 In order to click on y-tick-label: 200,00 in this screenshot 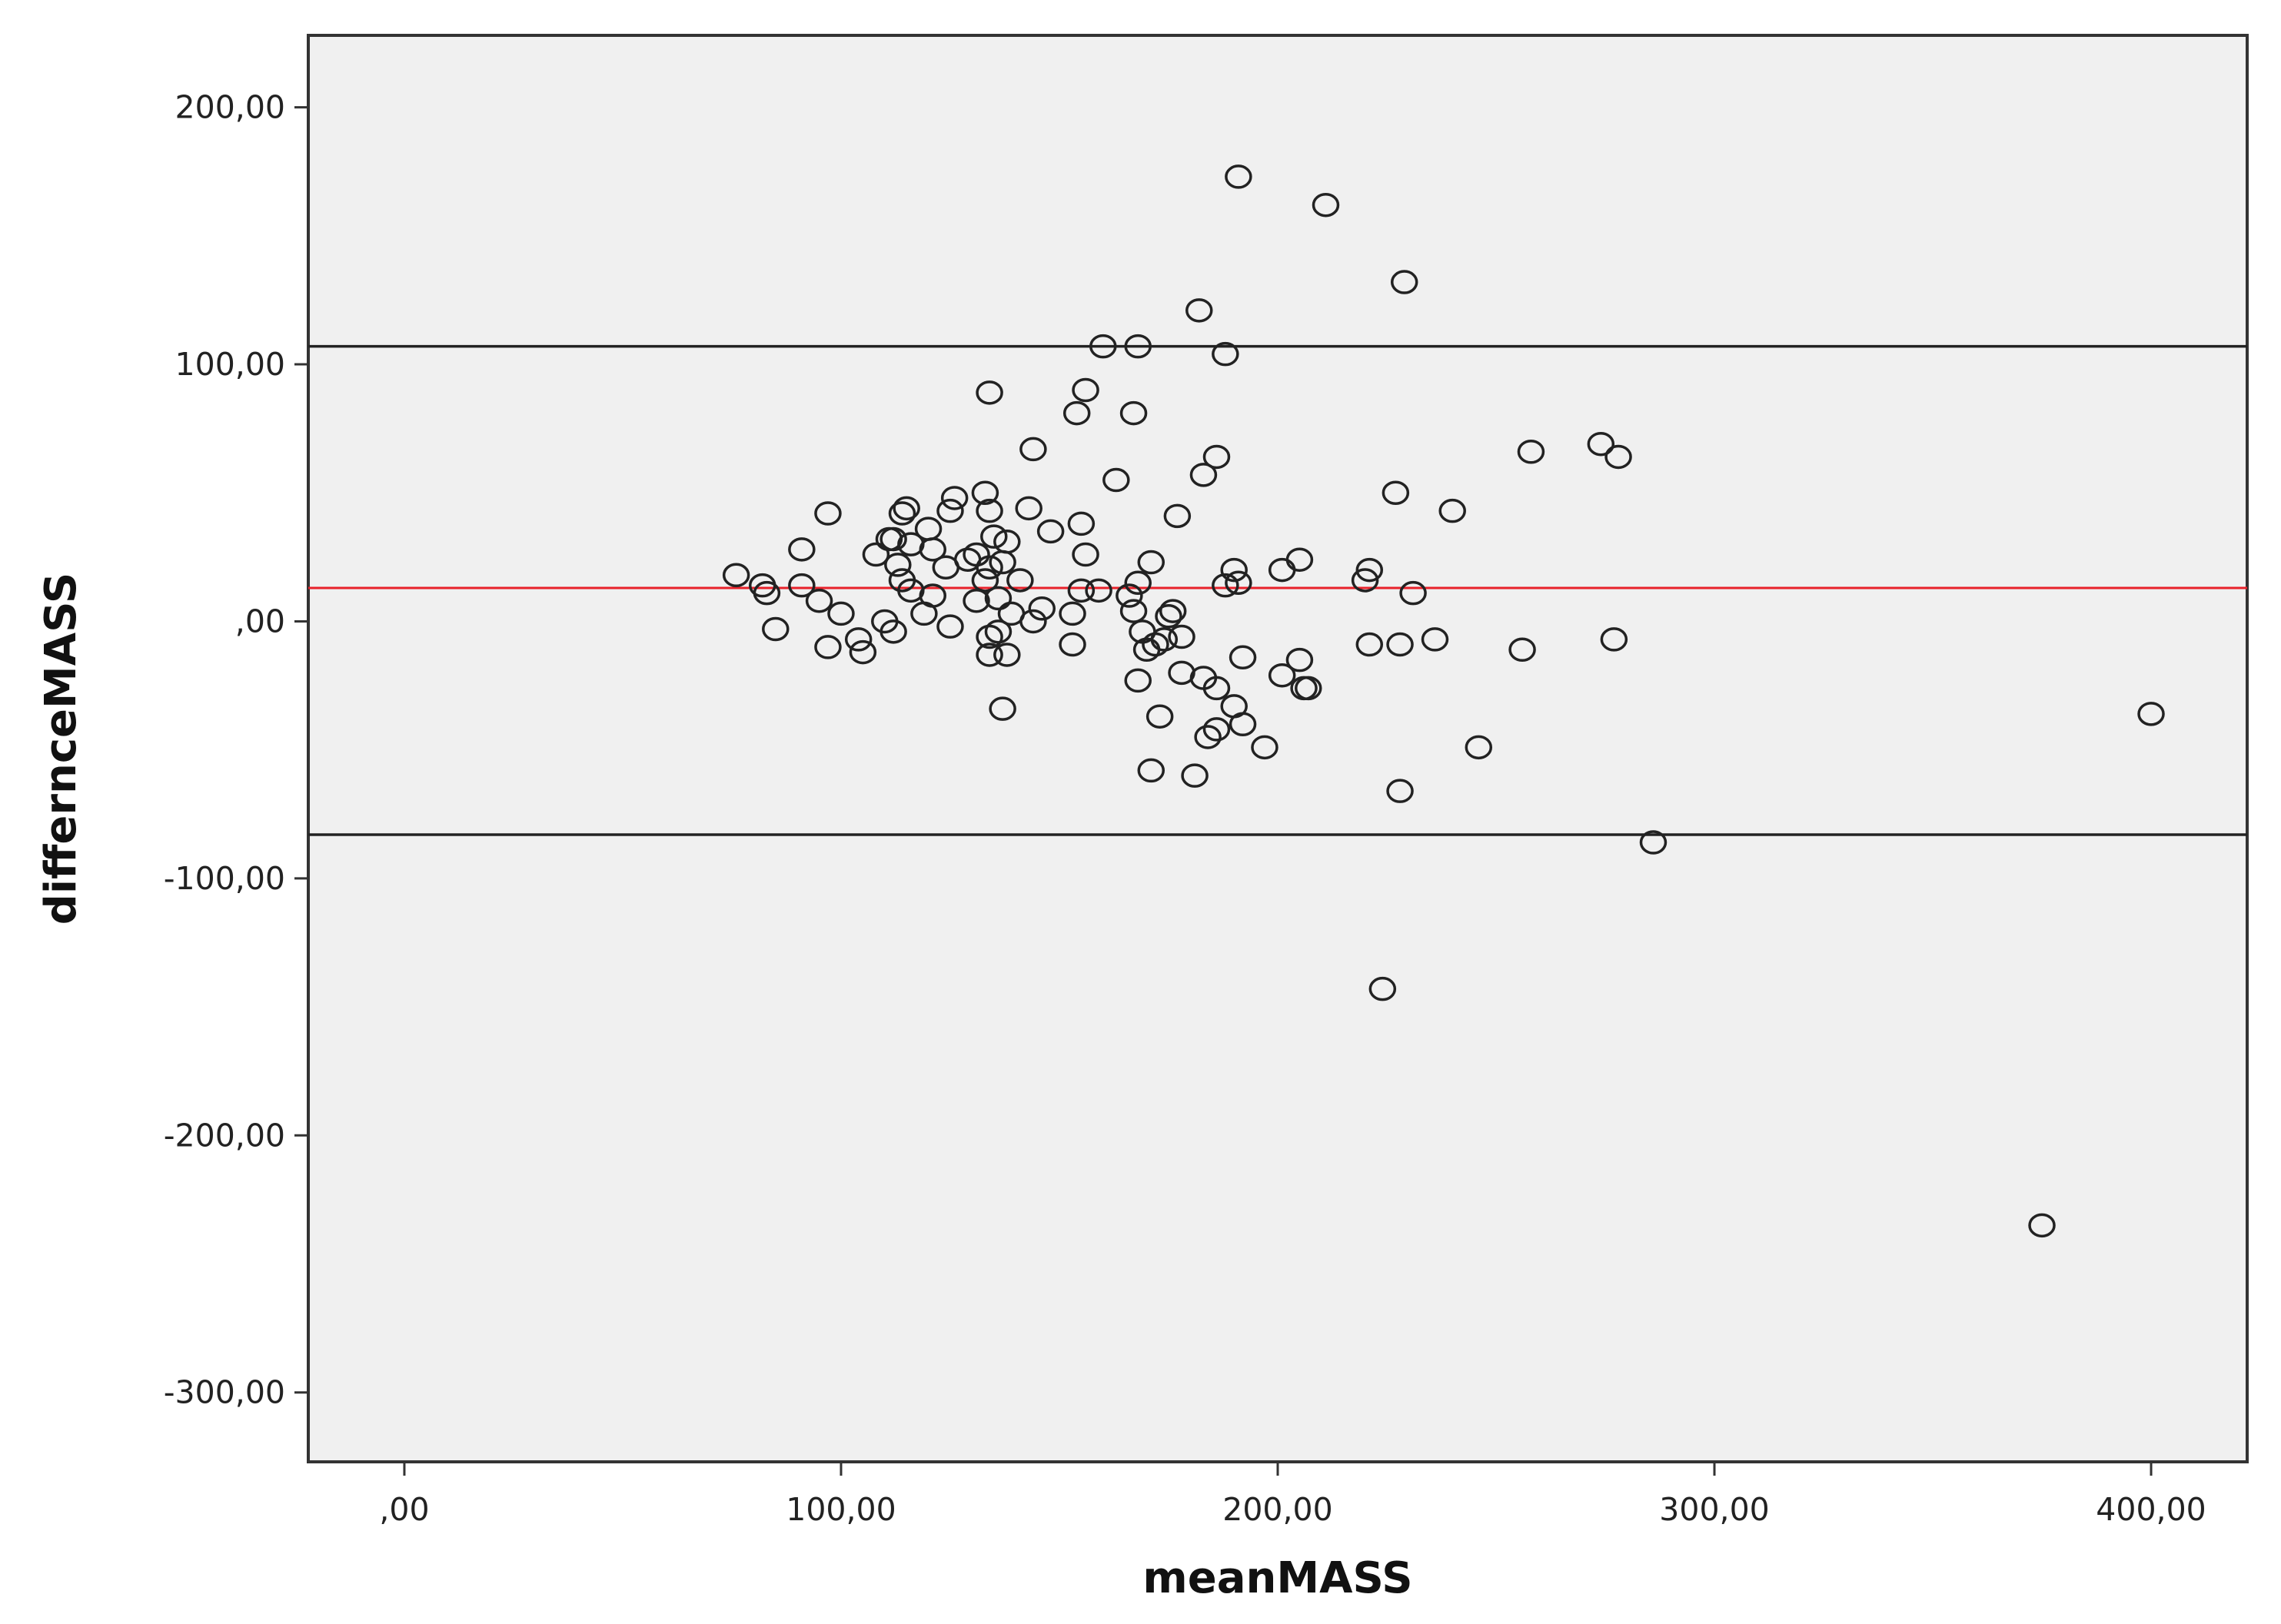, I will do `click(230, 108)`.